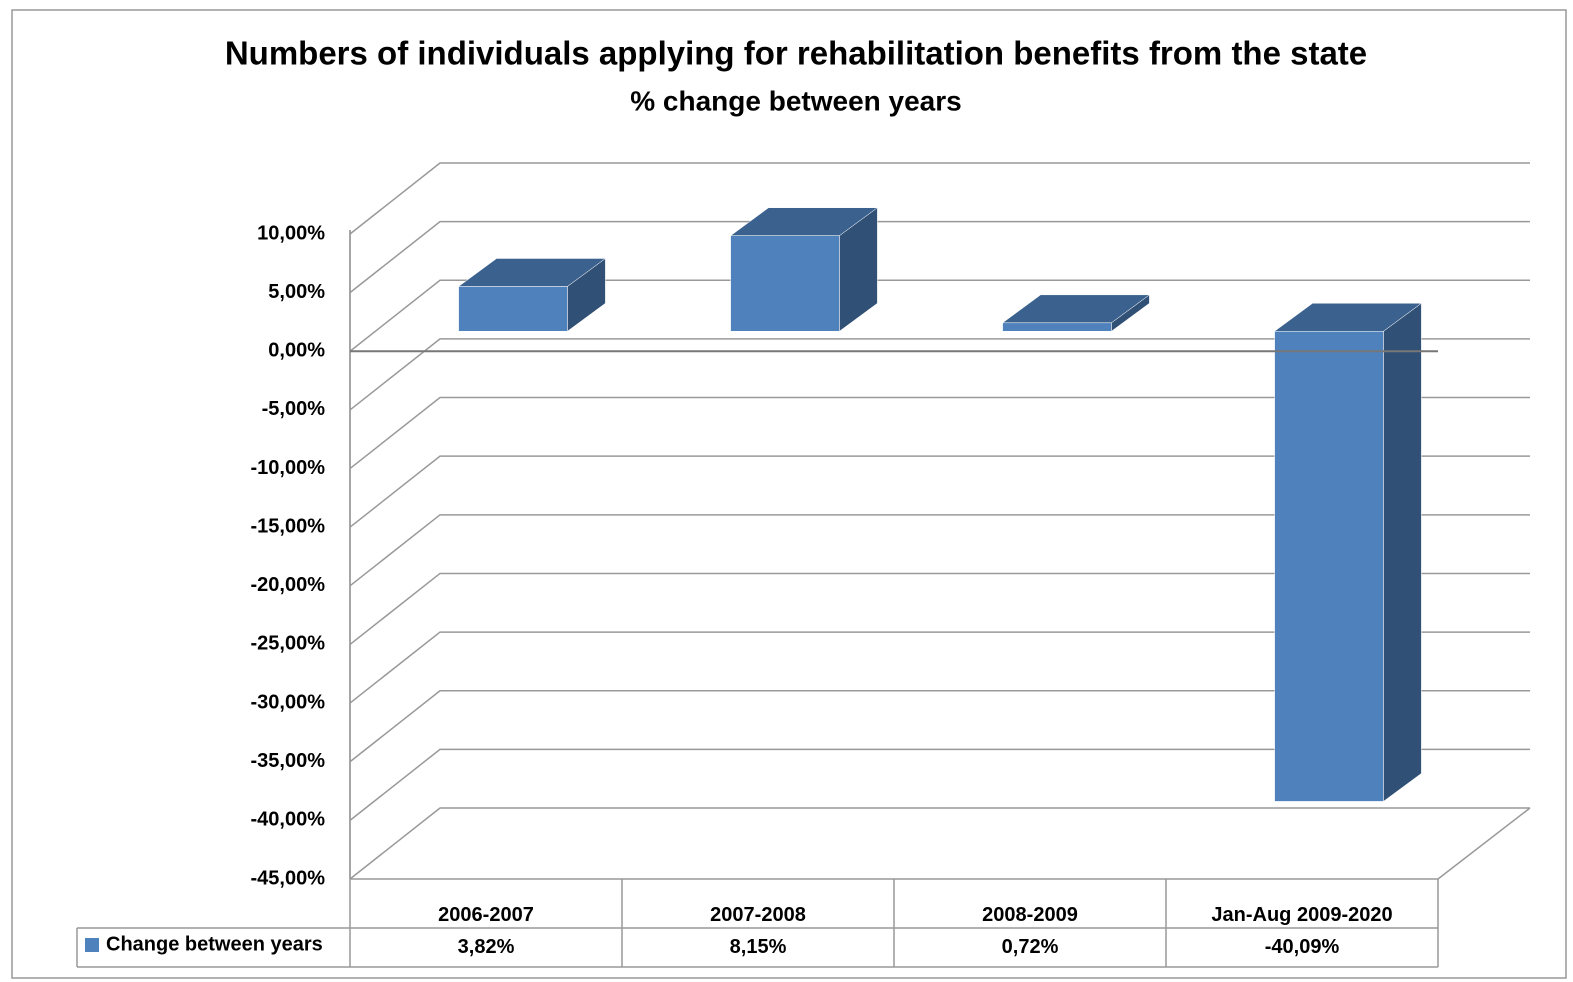 This screenshot has width=1573, height=982. I want to click on y-tick-label: -25,00%, so click(288, 644).